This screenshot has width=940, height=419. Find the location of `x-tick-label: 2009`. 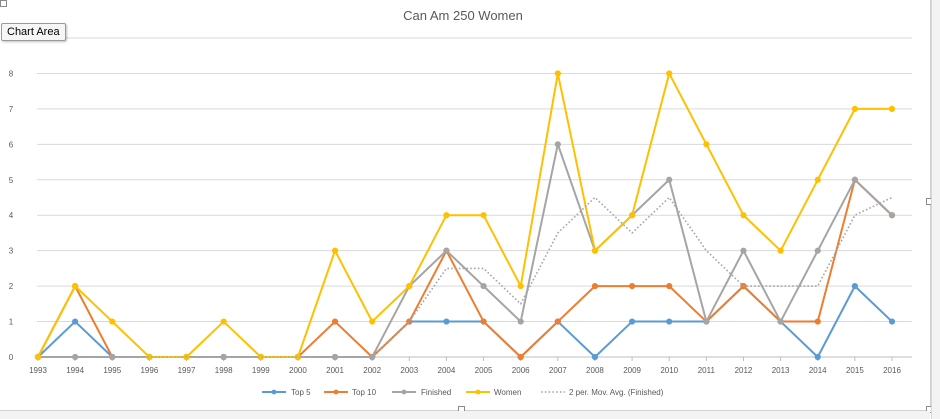

x-tick-label: 2009 is located at coordinates (632, 370).